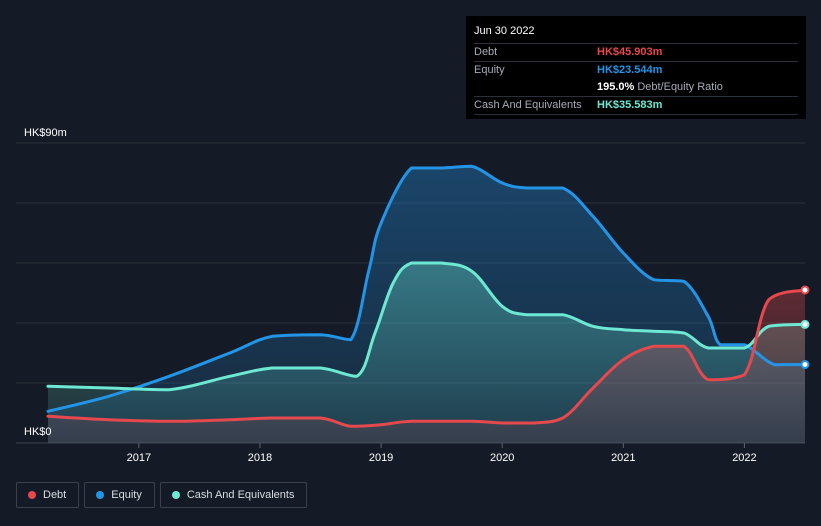  What do you see at coordinates (55, 495) in the screenshot?
I see `legend-label-debt: Debt` at bounding box center [55, 495].